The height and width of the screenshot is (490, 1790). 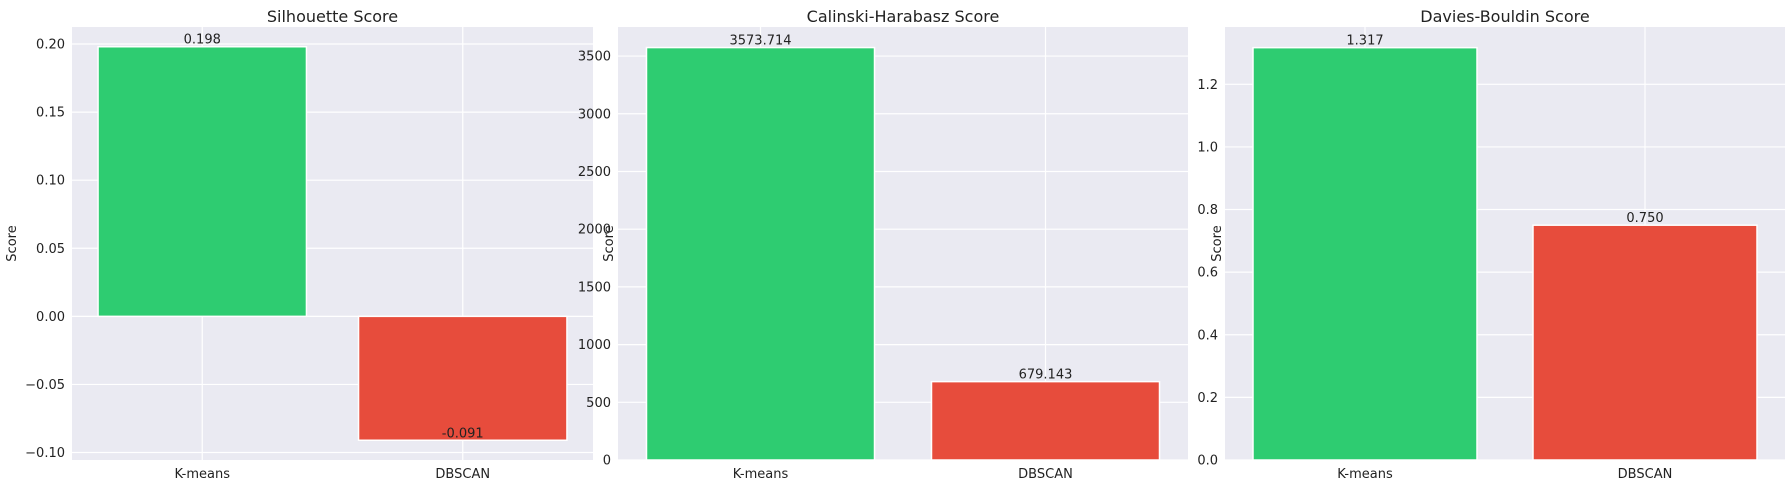 What do you see at coordinates (760, 41) in the screenshot?
I see `data-label: 3573.714` at bounding box center [760, 41].